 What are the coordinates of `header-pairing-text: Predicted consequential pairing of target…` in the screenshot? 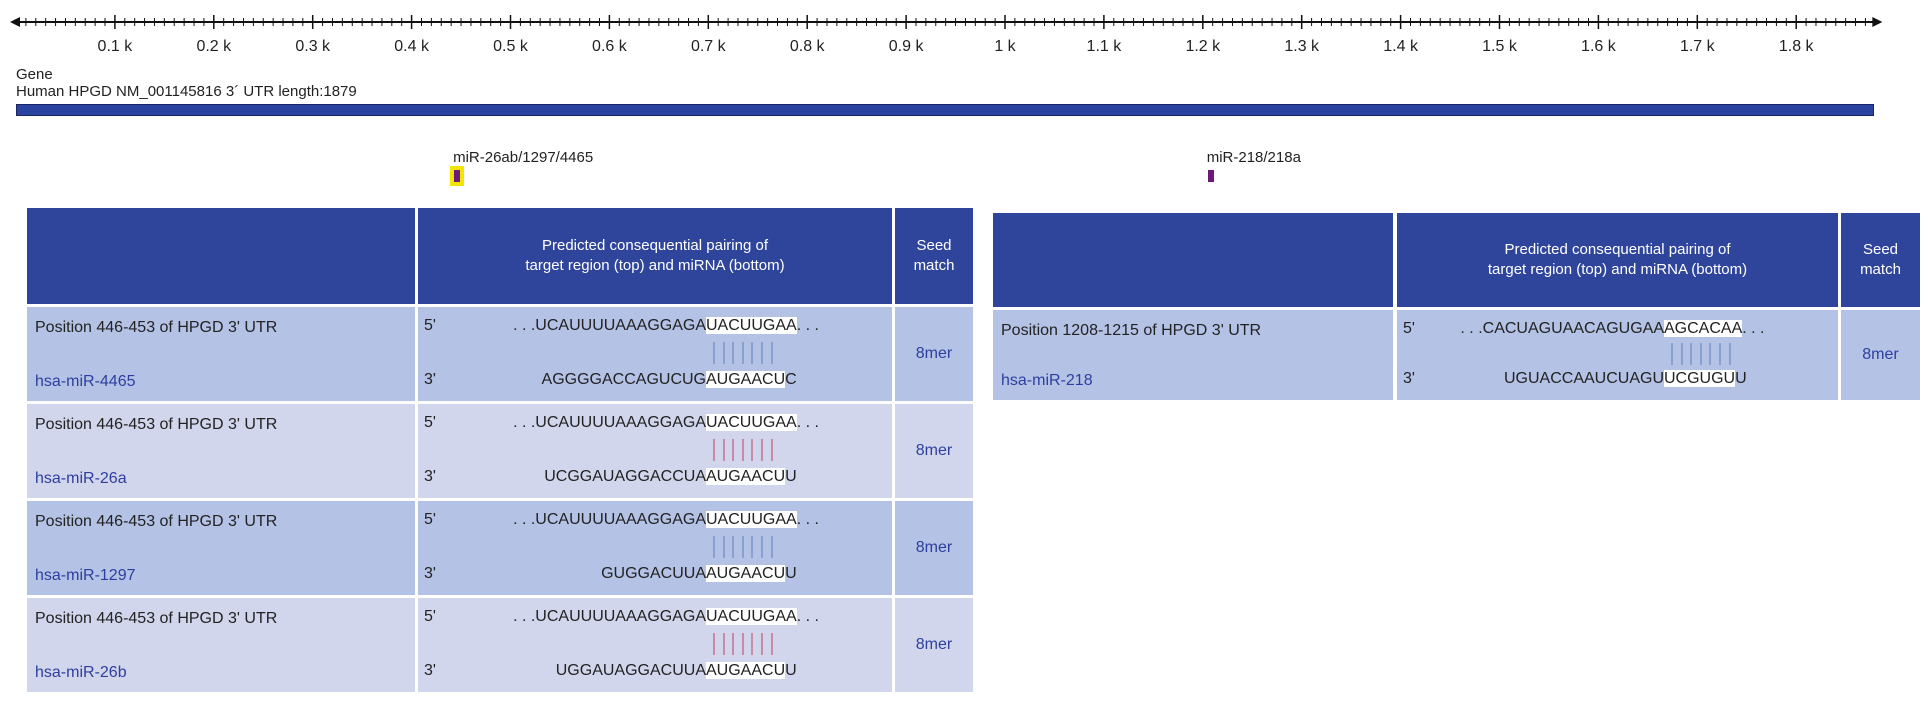 It's located at (654, 256).